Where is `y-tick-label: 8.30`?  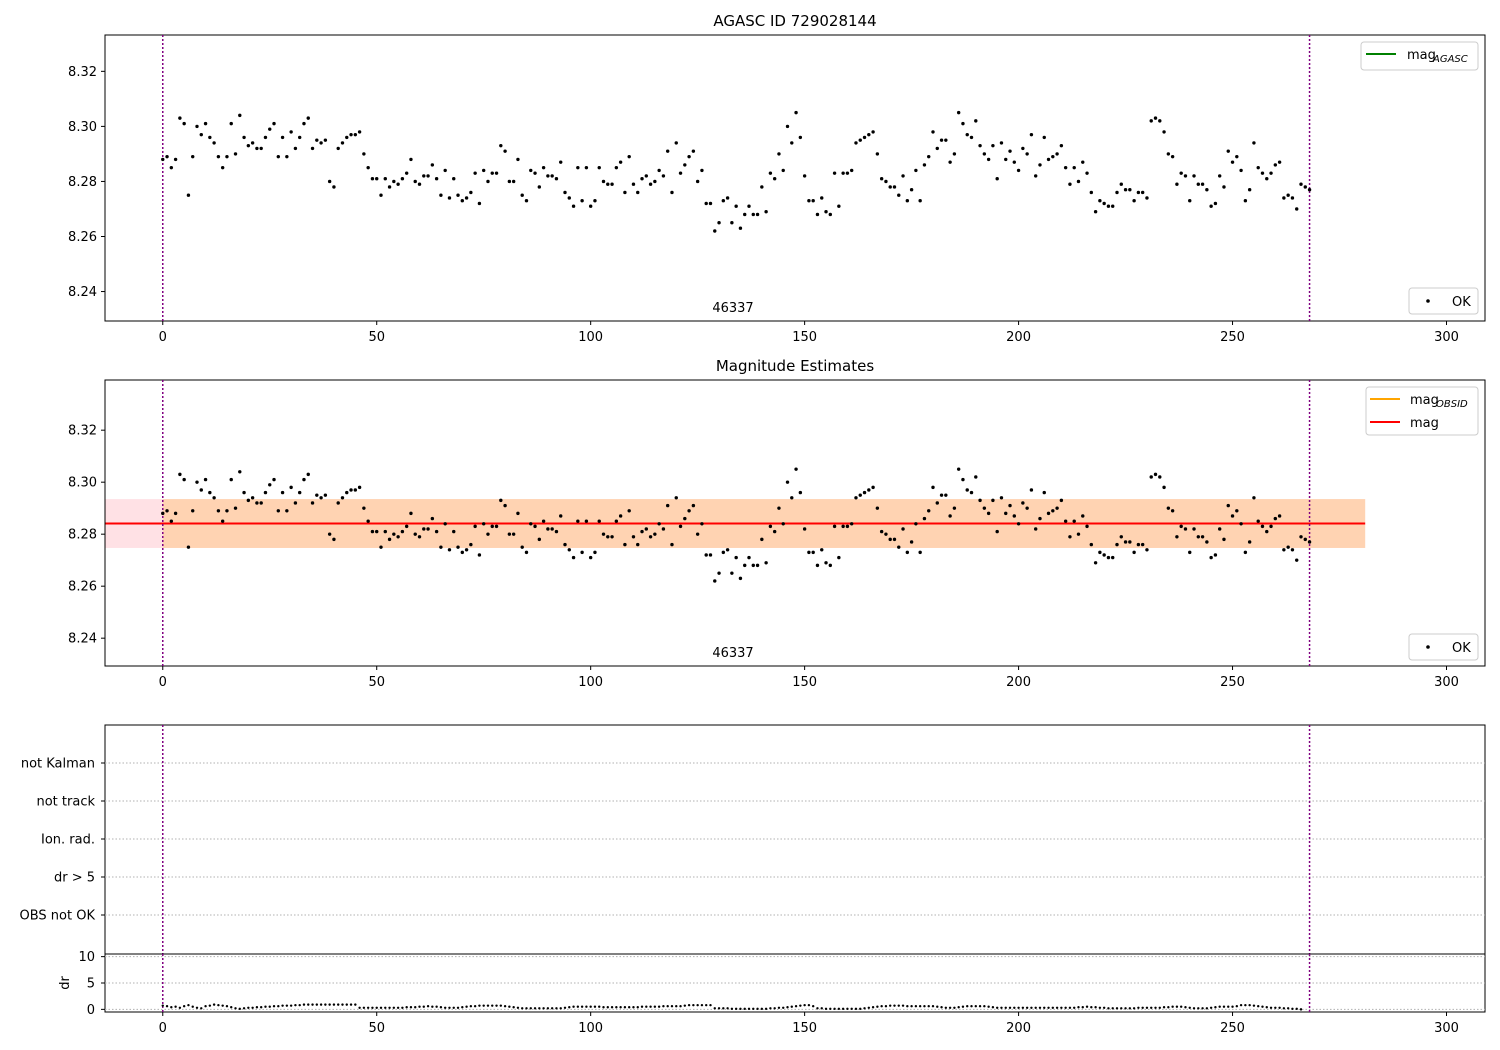
y-tick-label: 8.30 is located at coordinates (82, 483).